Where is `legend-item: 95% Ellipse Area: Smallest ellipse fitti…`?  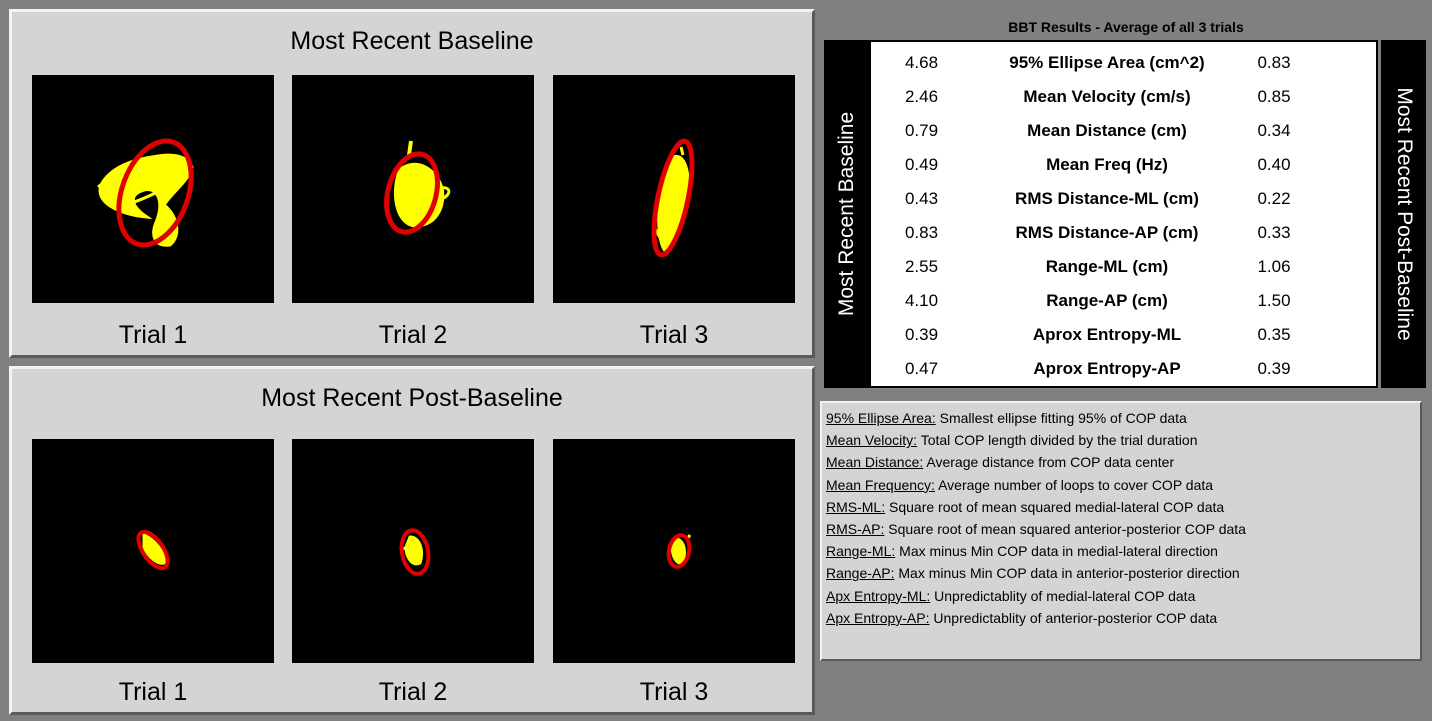 legend-item: 95% Ellipse Area: Smallest ellipse fitti… is located at coordinates (1121, 418).